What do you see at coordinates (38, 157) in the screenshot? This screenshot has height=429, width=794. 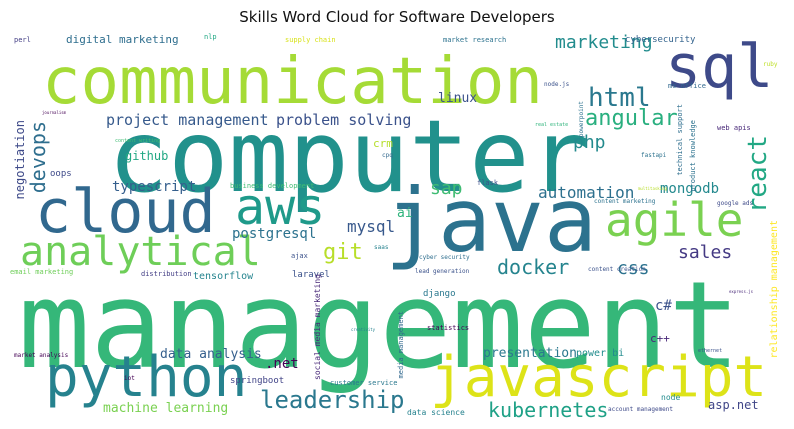 I see `word-devops: devops` at bounding box center [38, 157].